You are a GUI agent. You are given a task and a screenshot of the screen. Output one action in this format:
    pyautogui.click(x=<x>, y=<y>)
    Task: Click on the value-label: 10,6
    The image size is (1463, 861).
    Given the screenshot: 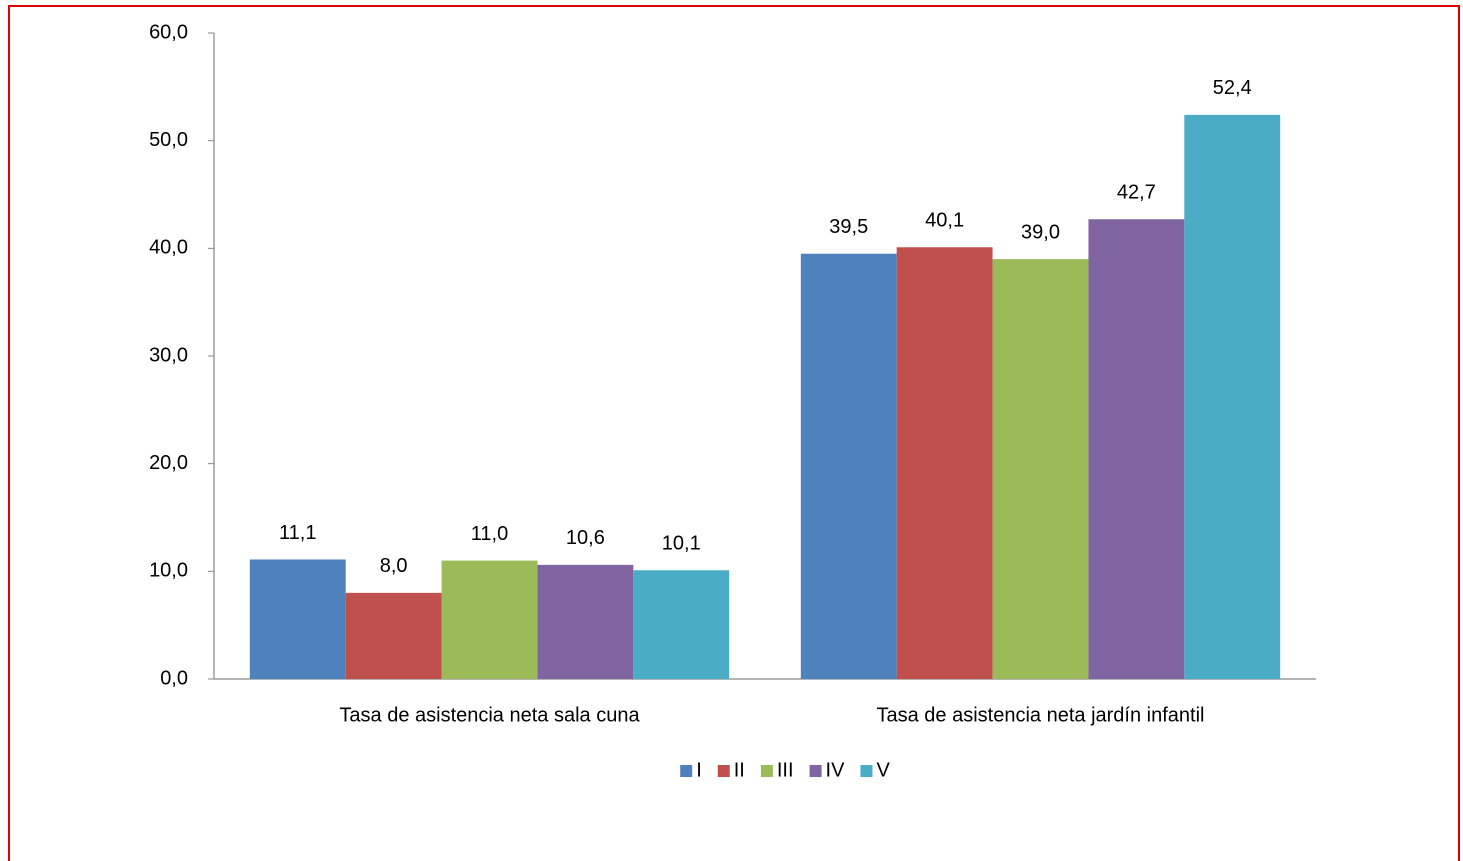 What is the action you would take?
    pyautogui.click(x=585, y=538)
    